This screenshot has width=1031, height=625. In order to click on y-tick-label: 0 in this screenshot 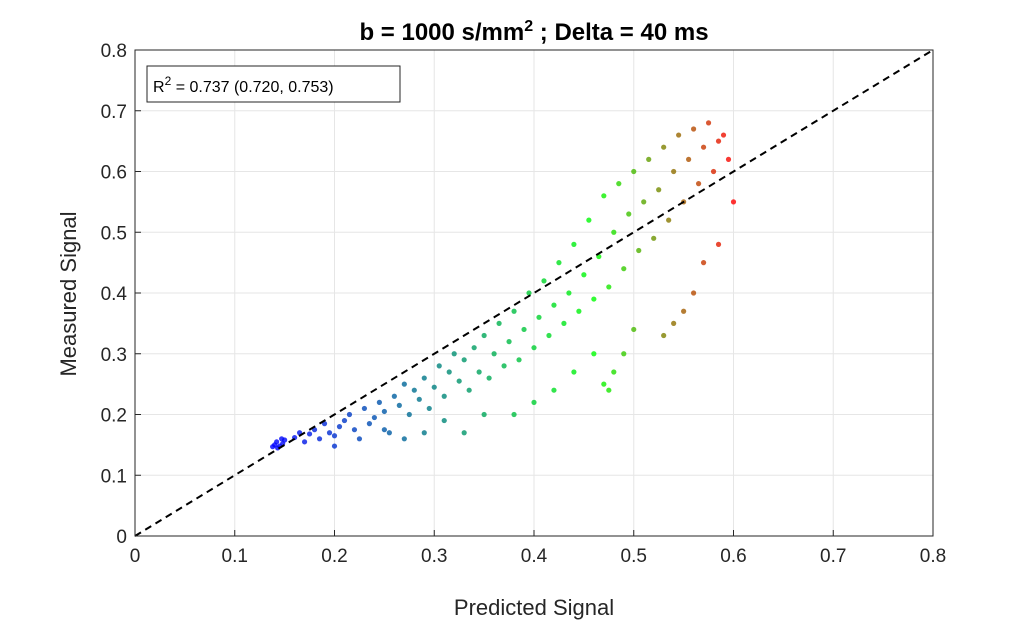, I will do `click(121, 537)`.